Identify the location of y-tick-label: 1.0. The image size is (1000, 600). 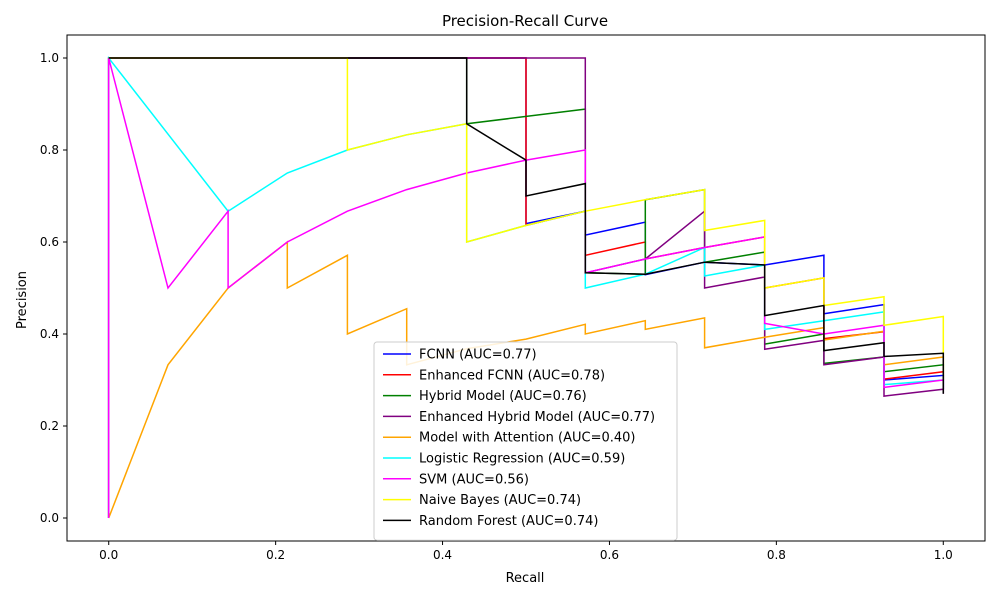
(49, 58).